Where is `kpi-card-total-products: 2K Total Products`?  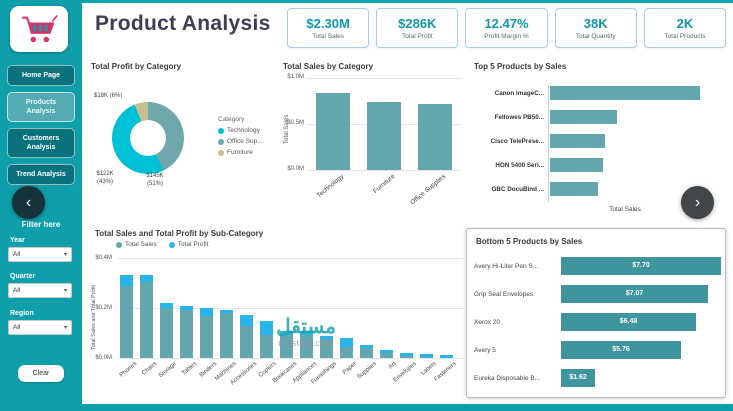 kpi-card-total-products: 2K Total Products is located at coordinates (685, 28).